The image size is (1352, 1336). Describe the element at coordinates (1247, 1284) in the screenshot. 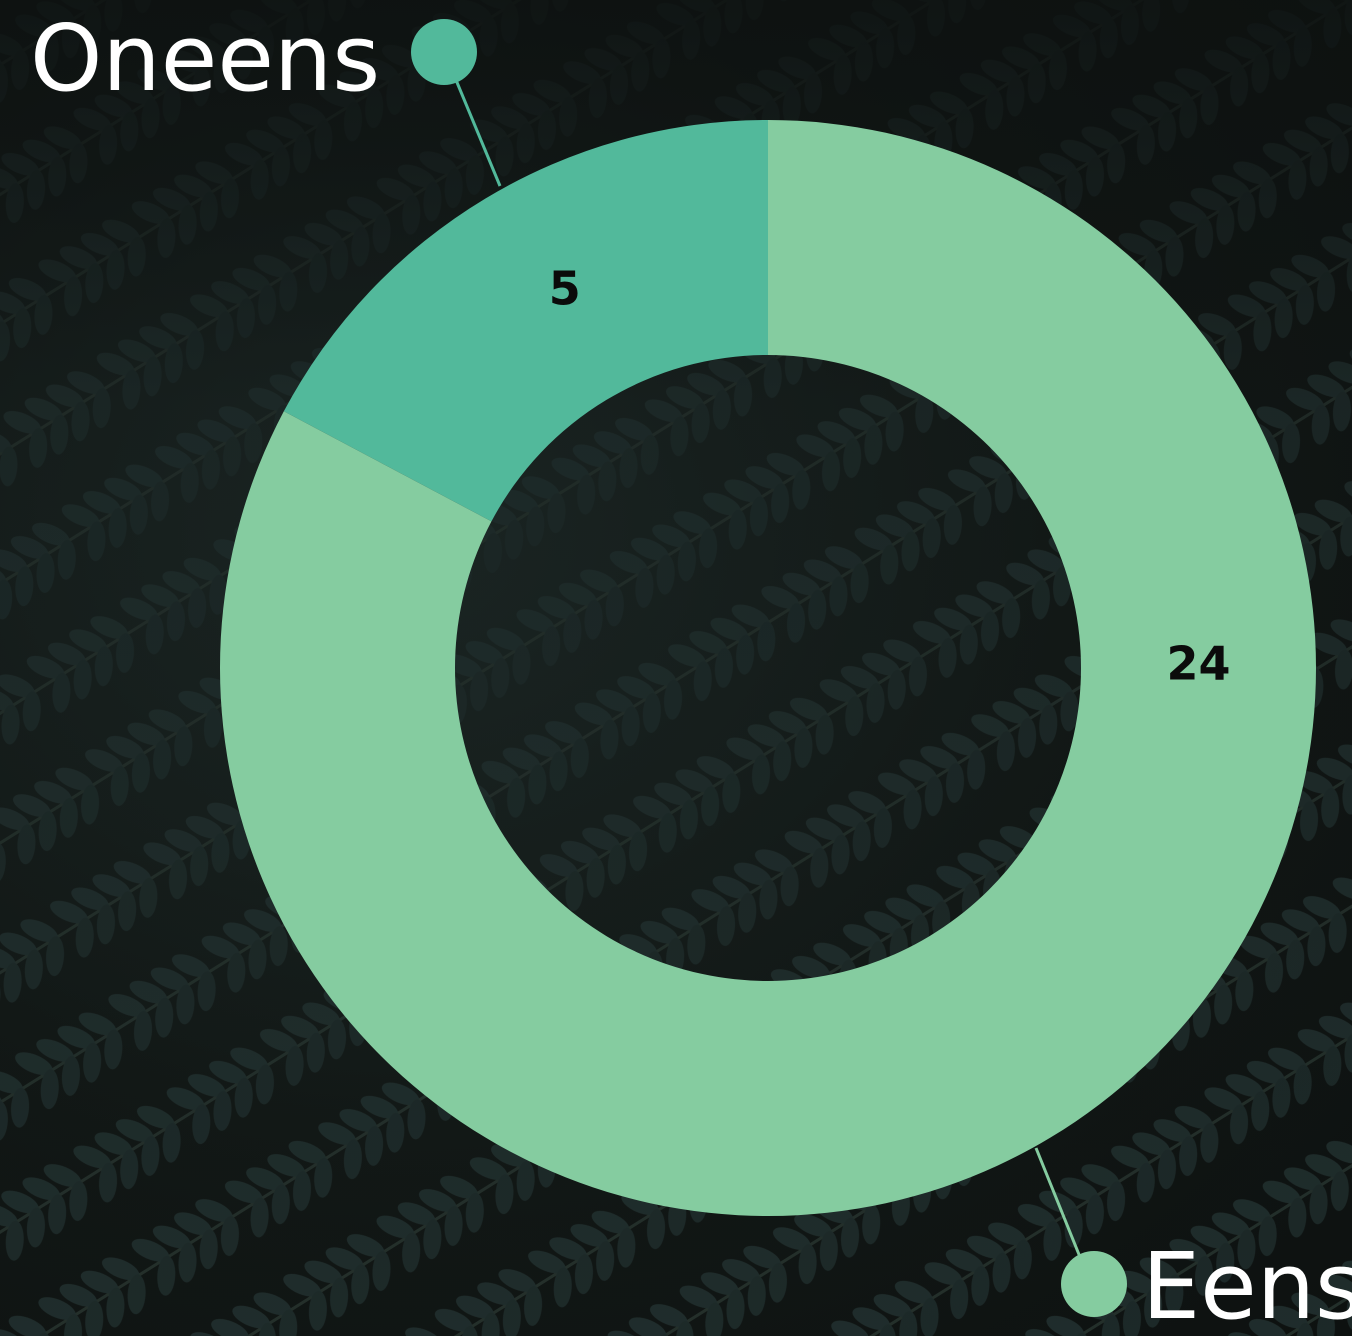

I see `legend-label-eens: Eens` at that location.